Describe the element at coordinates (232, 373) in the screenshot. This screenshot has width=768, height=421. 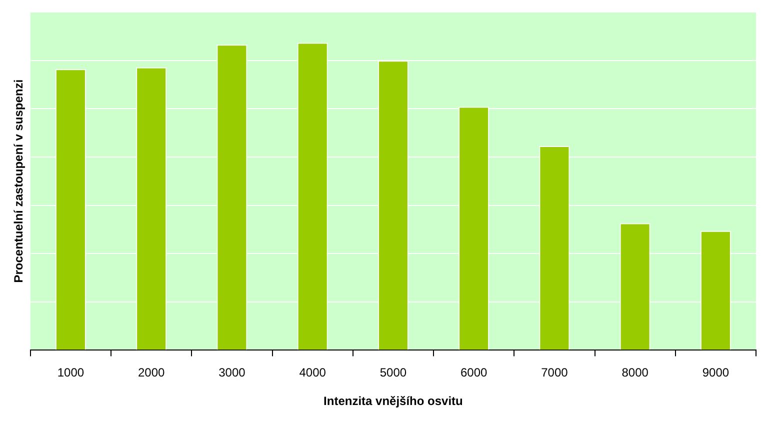
I see `x-tick-label: 3000` at that location.